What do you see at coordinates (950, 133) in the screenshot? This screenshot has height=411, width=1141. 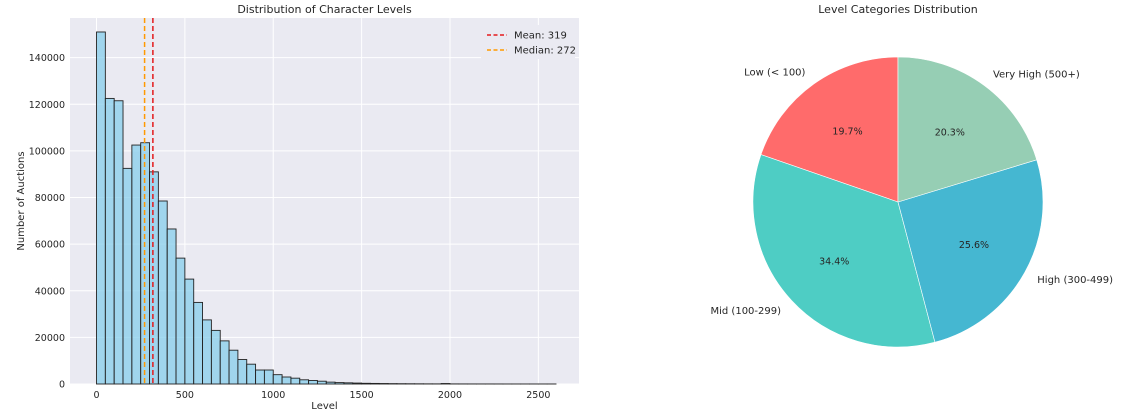 I see `pie-percent-label: 20.3%` at bounding box center [950, 133].